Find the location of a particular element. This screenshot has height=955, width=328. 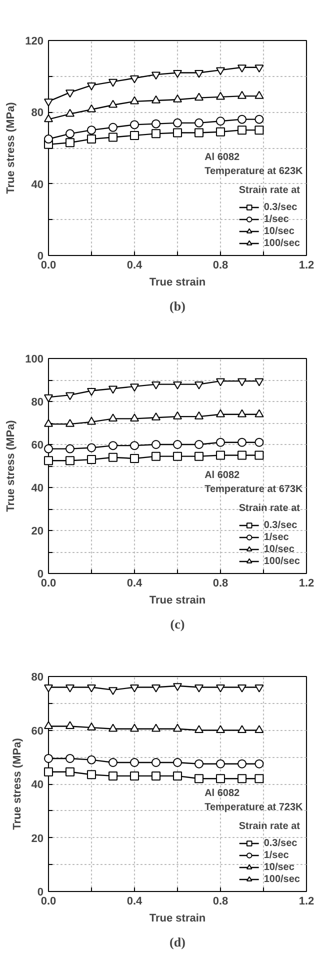

text: (b) is located at coordinates (178, 306).